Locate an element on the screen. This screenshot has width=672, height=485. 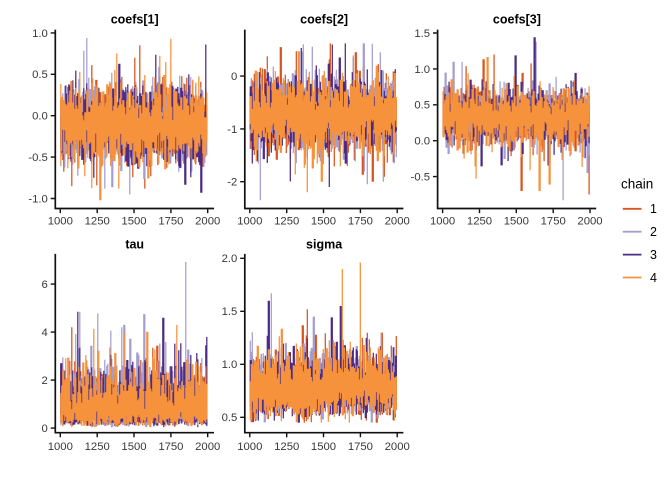
svg-text: -2 is located at coordinates (232, 183).